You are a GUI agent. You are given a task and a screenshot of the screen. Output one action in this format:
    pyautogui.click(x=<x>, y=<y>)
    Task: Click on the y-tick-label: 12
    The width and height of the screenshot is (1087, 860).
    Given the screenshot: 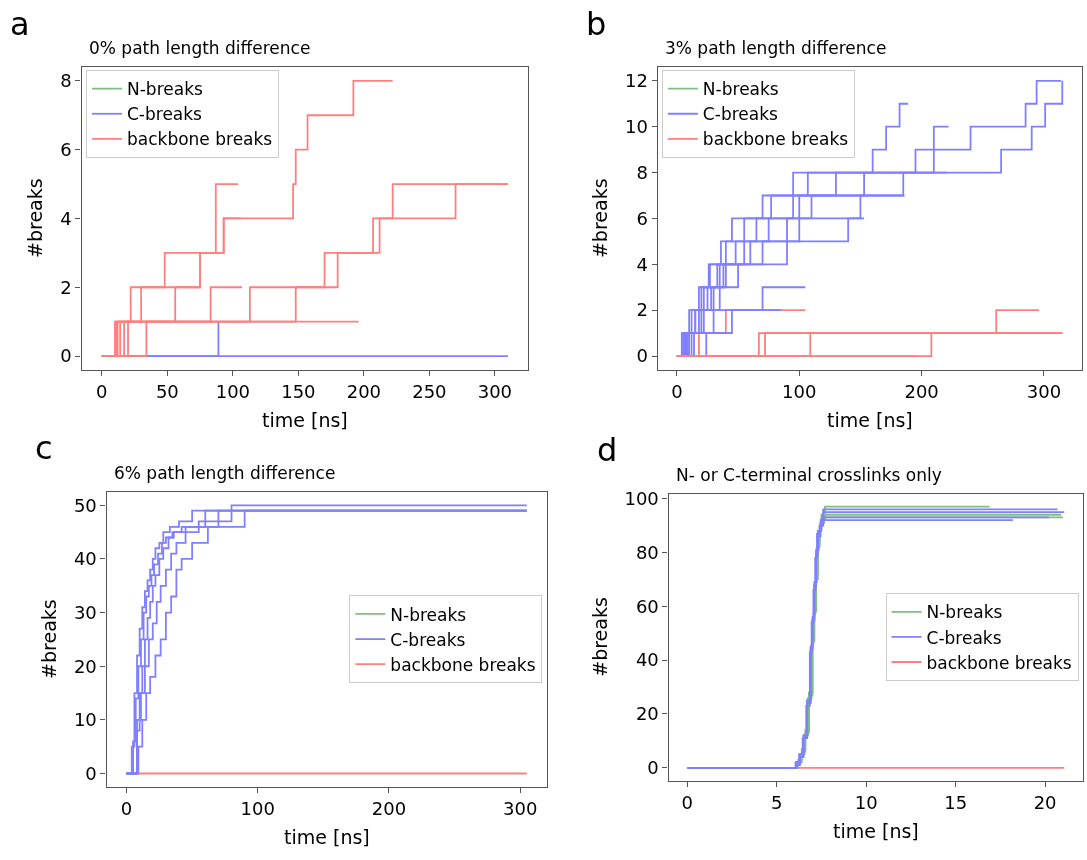 What is the action you would take?
    pyautogui.click(x=636, y=81)
    